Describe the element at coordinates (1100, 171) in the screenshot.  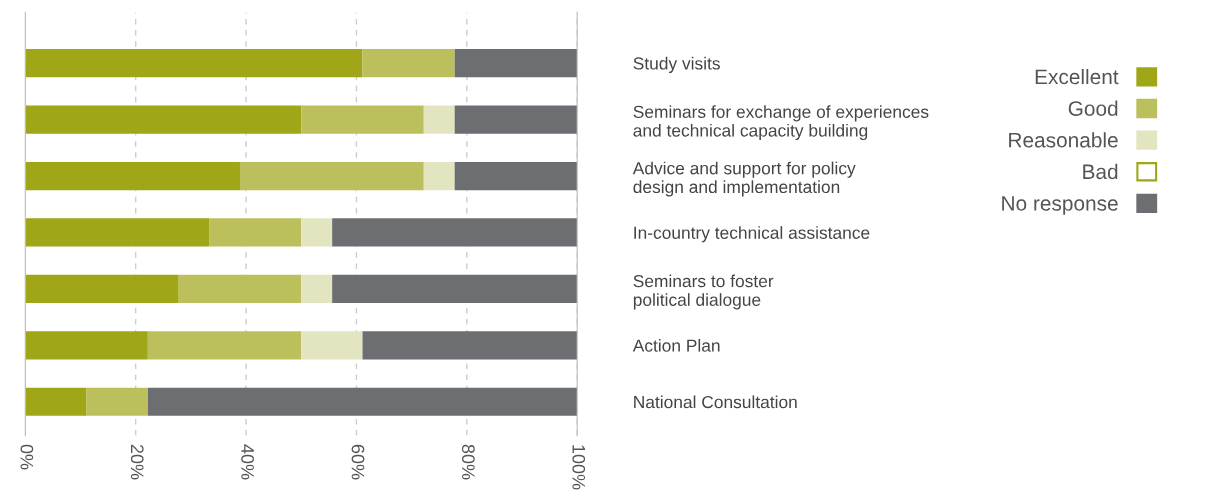
I see `legend-label: Bad` at that location.